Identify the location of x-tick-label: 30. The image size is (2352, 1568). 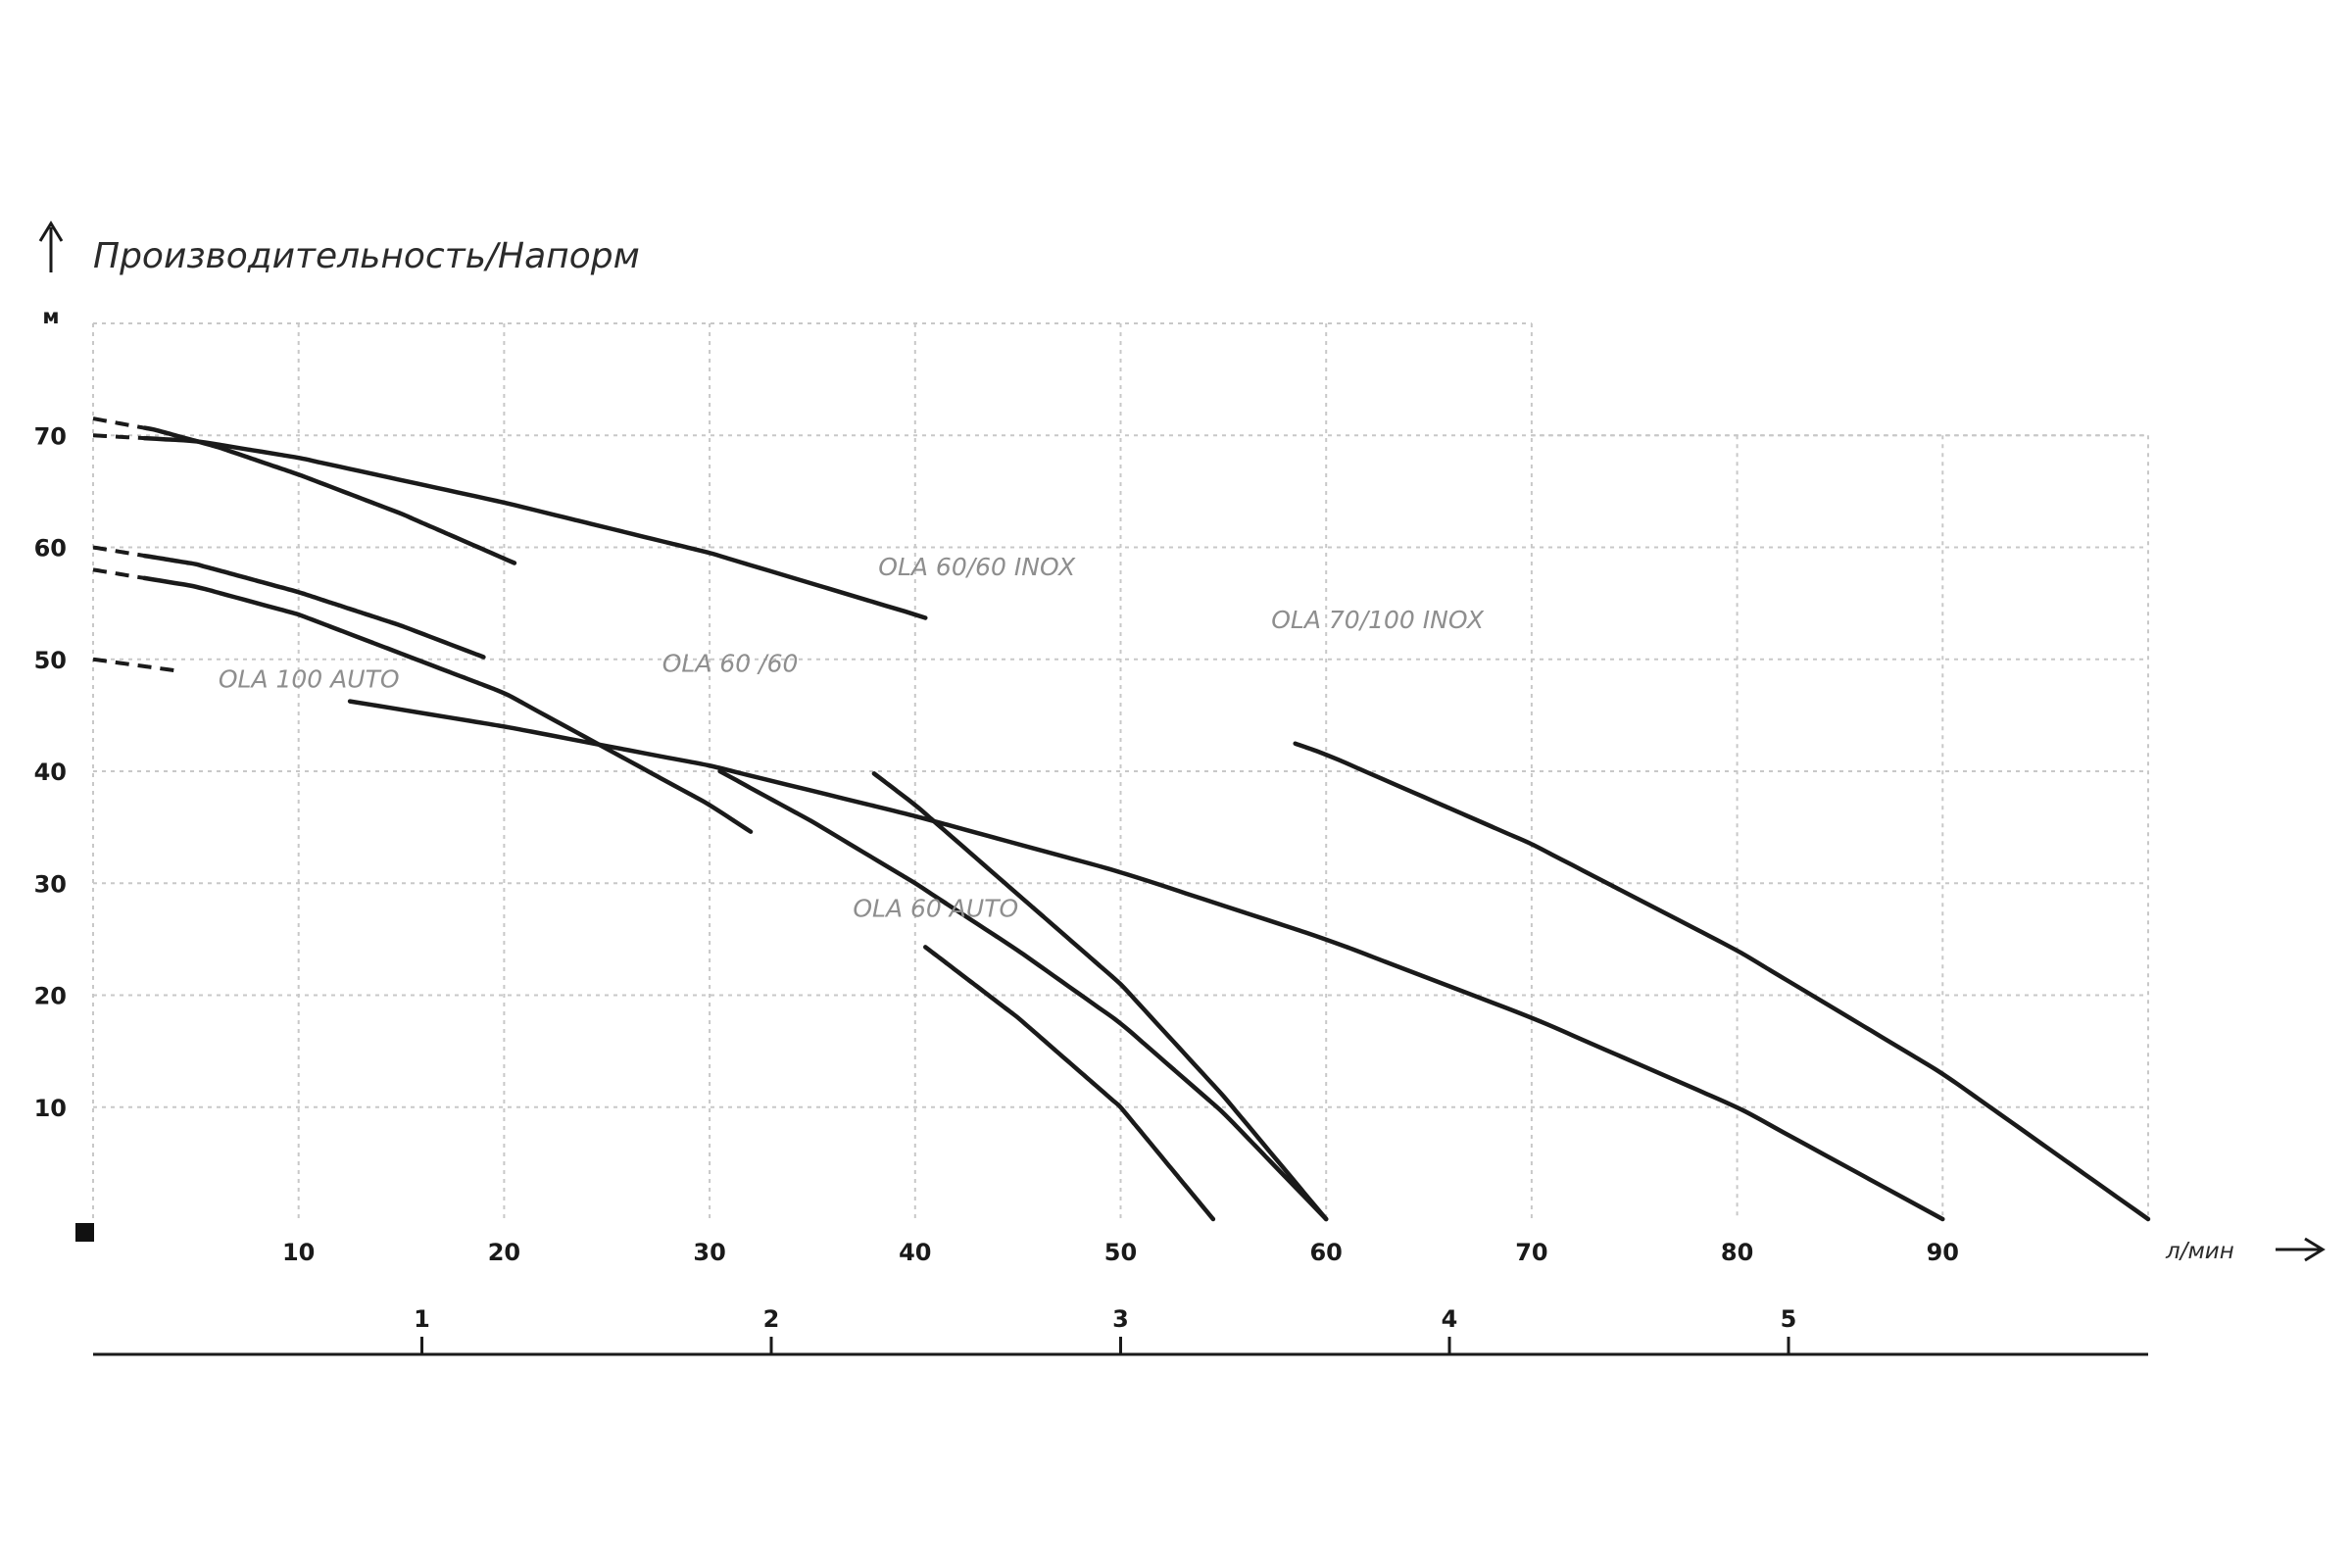
(709, 1252).